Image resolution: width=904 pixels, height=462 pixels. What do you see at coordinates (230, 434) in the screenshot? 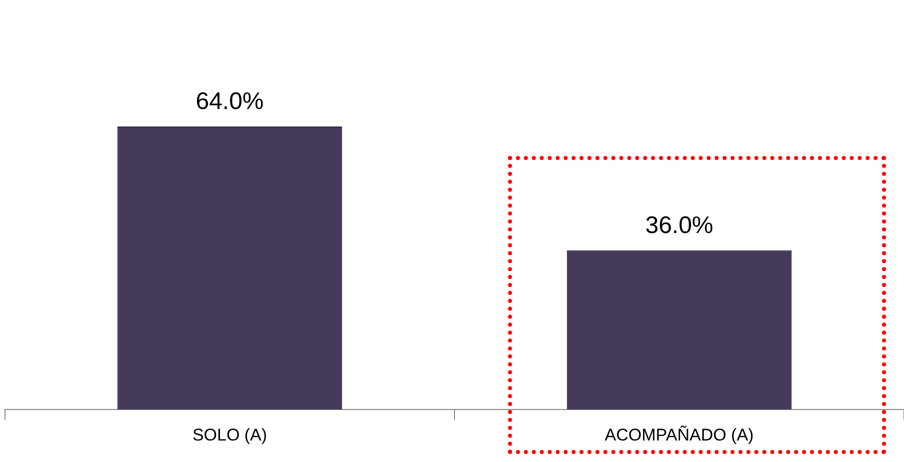
I see `x-tick-label: SOLO (A)` at bounding box center [230, 434].